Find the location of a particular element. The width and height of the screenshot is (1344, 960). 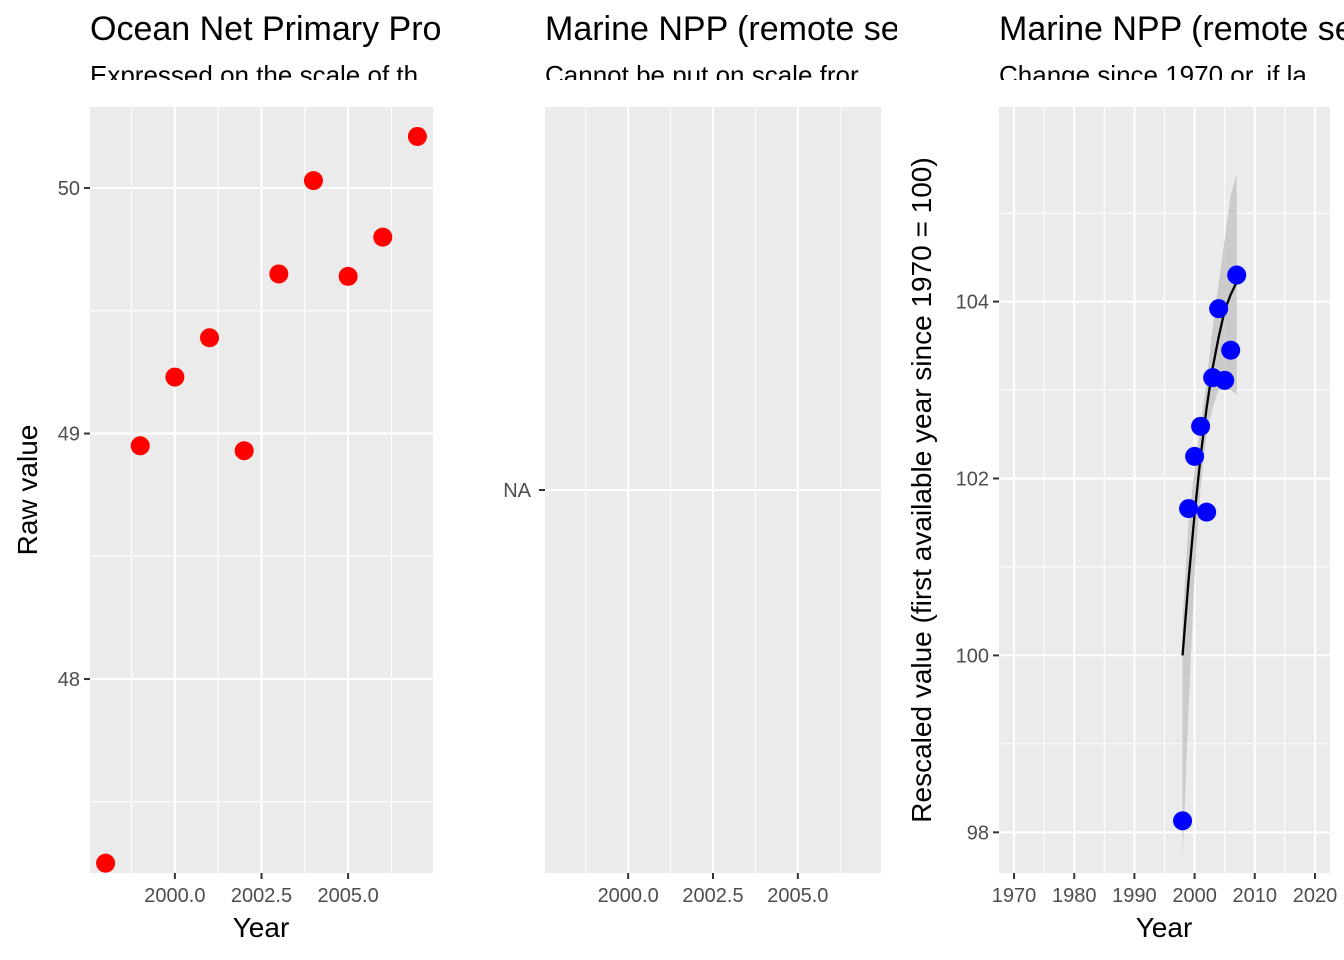

y-tick-label: 48 is located at coordinates (69, 680).